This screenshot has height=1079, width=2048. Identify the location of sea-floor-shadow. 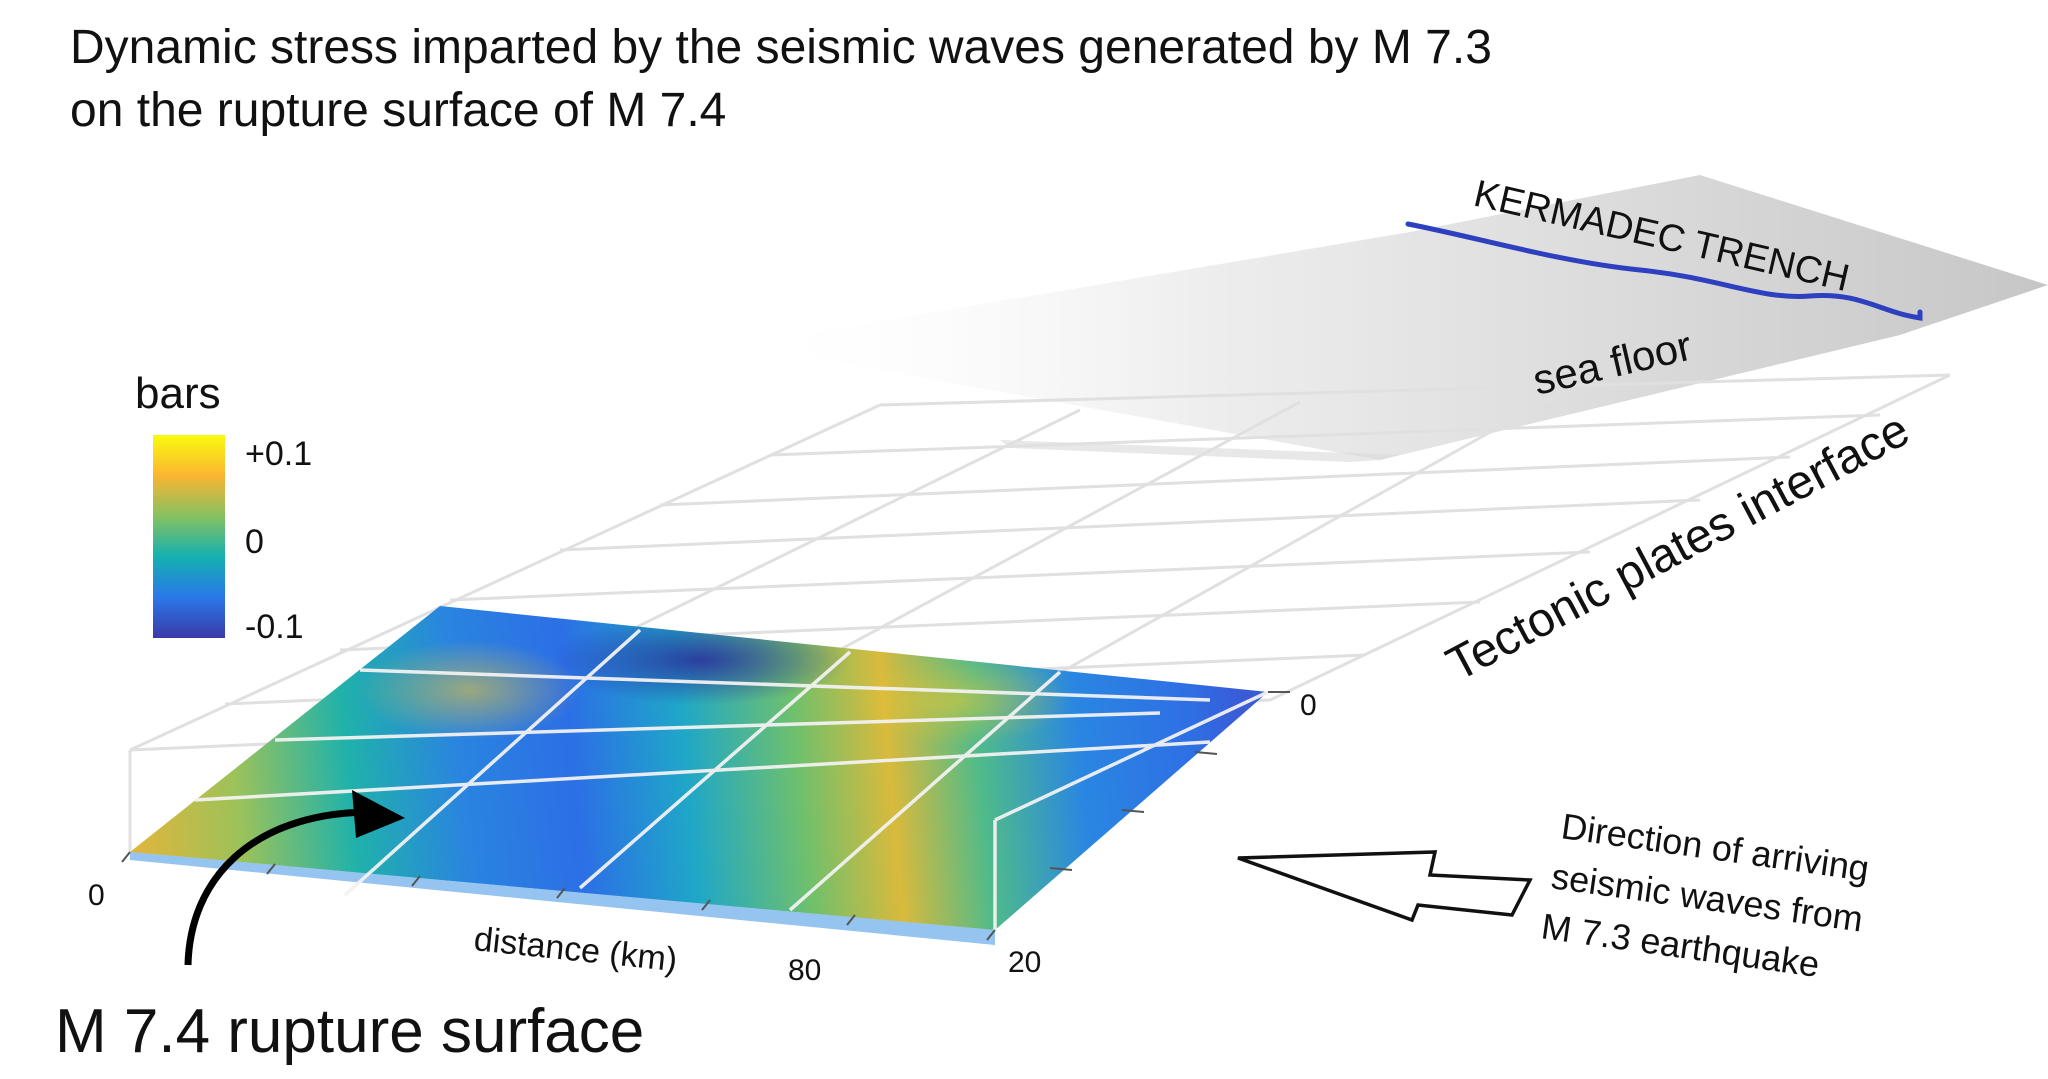
(1200, 451).